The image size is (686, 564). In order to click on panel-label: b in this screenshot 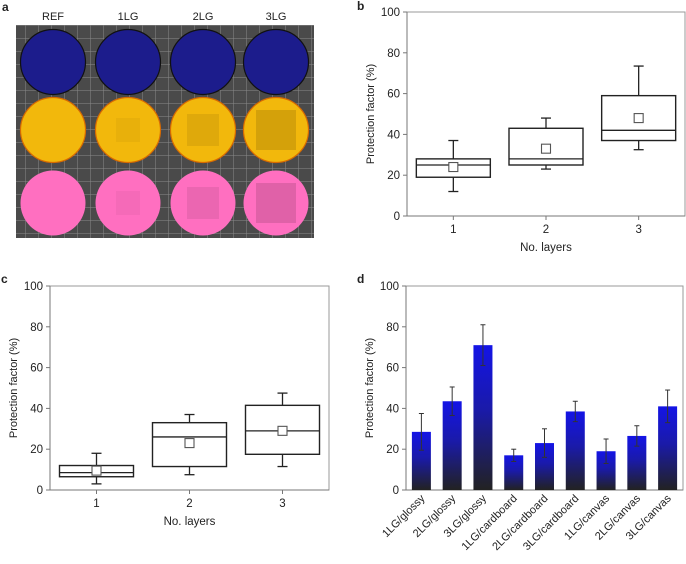, I will do `click(360, 6)`.